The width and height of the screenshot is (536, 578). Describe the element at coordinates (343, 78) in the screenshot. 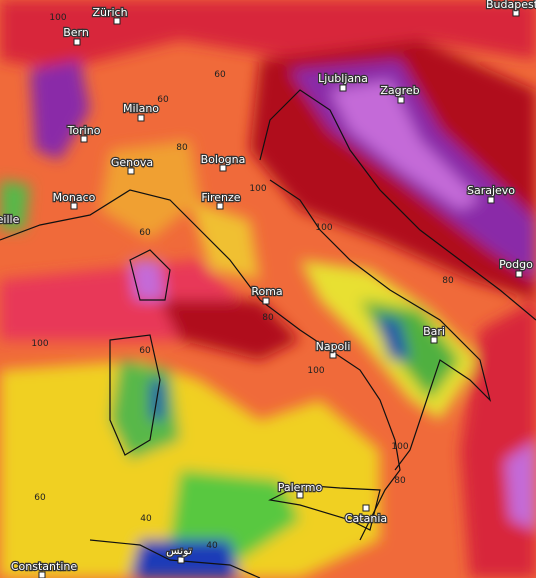

I see `city-label: Ljubljana` at that location.